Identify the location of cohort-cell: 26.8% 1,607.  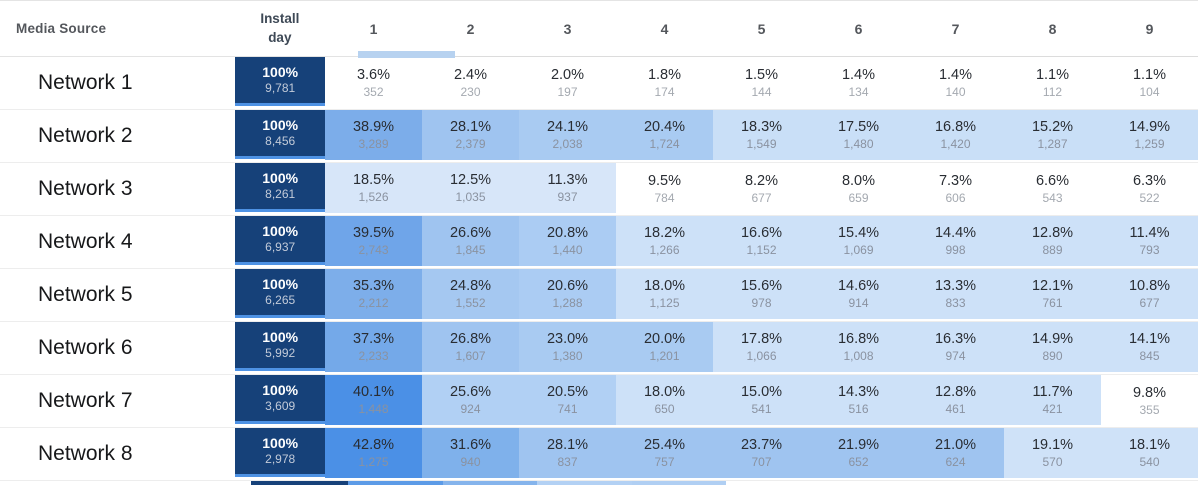
(470, 347).